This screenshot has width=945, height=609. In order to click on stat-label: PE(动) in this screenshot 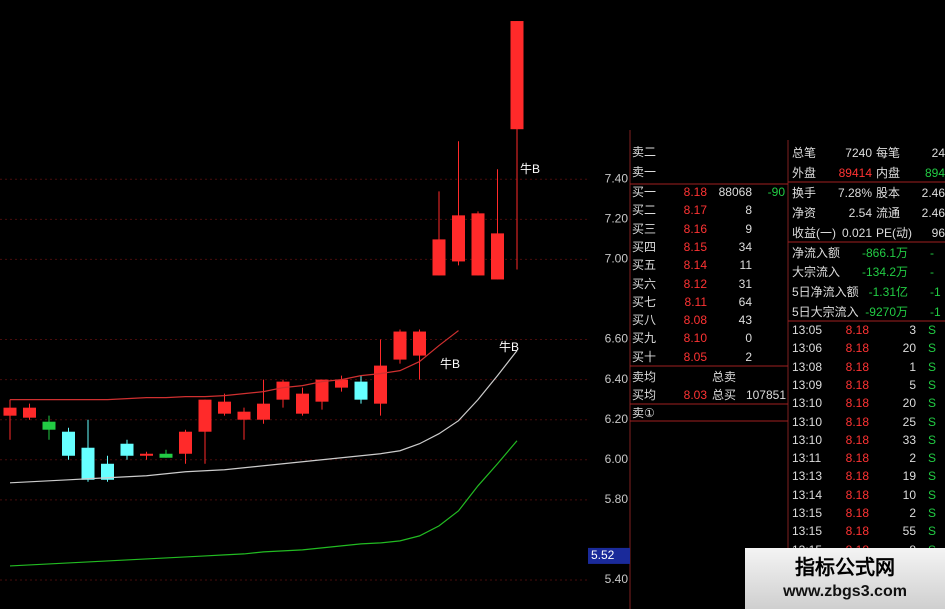, I will do `click(894, 232)`.